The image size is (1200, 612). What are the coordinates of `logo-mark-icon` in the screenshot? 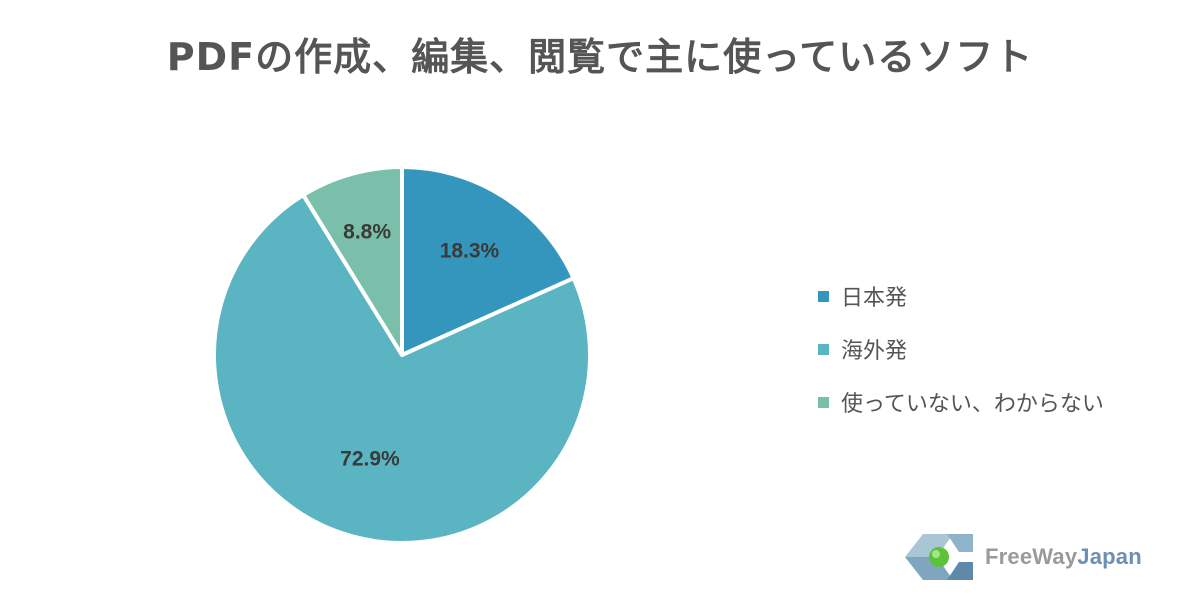 It's located at (939, 557).